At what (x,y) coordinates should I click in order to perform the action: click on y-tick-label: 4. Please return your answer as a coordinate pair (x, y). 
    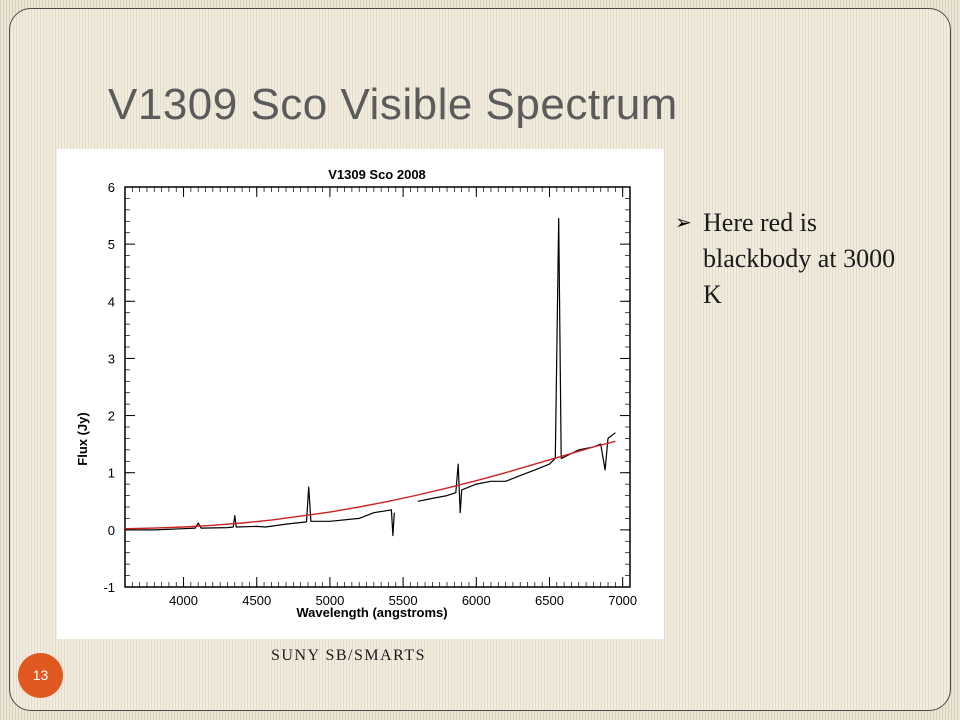
    Looking at the image, I should click on (111, 301).